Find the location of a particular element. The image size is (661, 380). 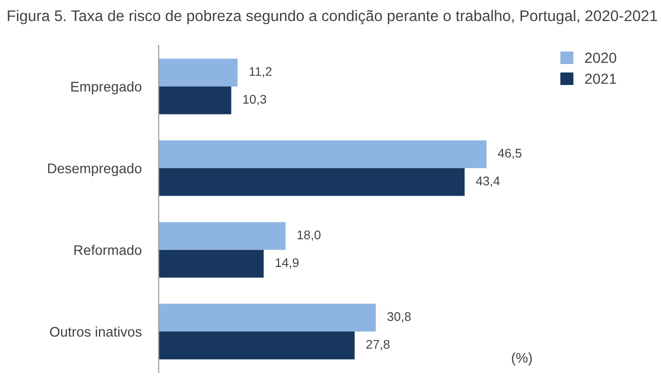

y-tick-label: Desempregado is located at coordinates (95, 169).